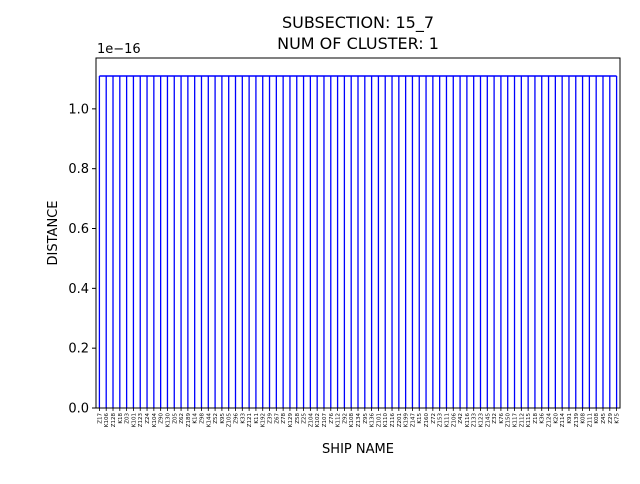 This screenshot has width=640, height=484. I want to click on x-tick-label: K102, so click(318, 420).